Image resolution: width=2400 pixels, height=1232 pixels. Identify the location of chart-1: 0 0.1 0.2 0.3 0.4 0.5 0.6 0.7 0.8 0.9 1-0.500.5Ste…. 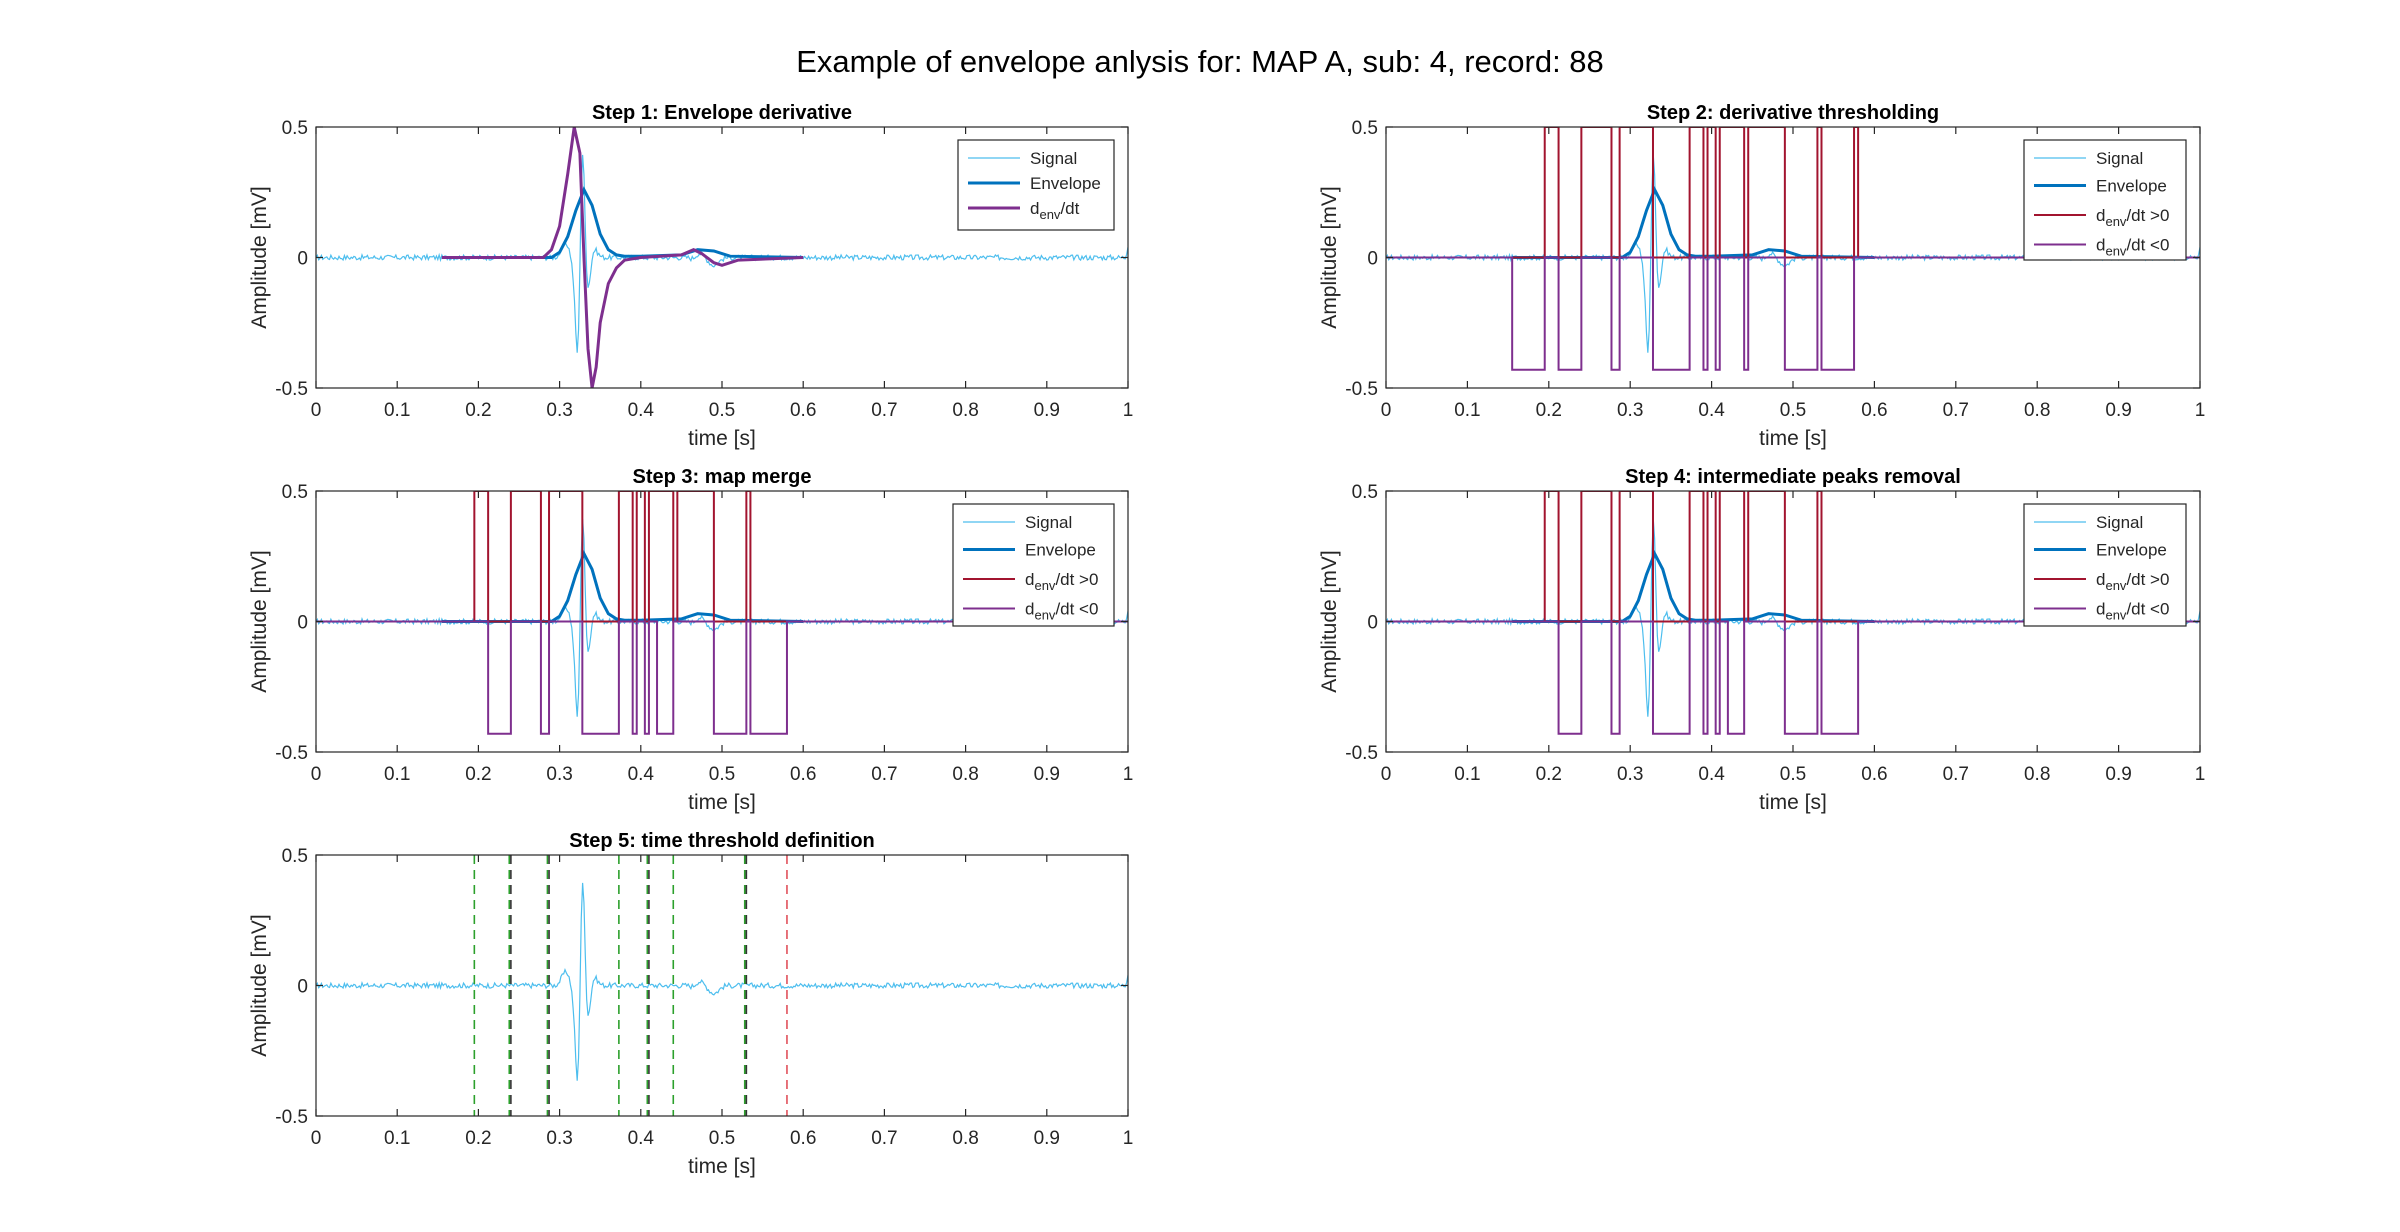
(690, 276).